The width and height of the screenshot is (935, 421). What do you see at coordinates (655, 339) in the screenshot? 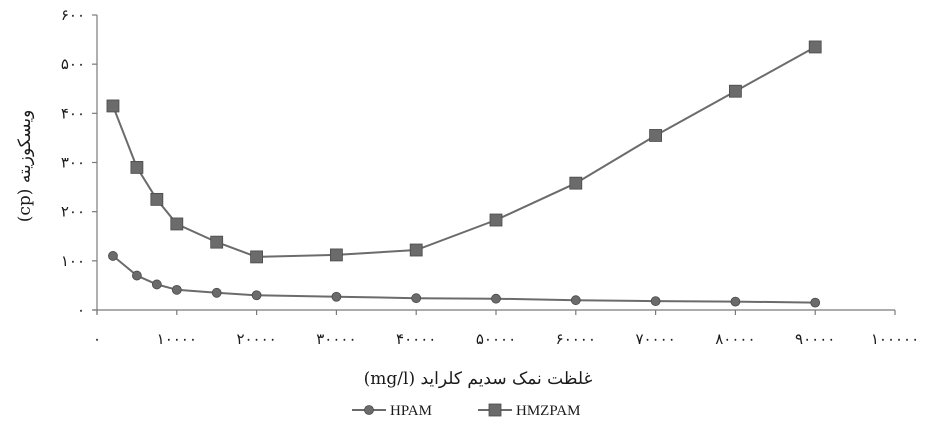
I see `x-tick-label: ۷۰۰۰۰` at bounding box center [655, 339].